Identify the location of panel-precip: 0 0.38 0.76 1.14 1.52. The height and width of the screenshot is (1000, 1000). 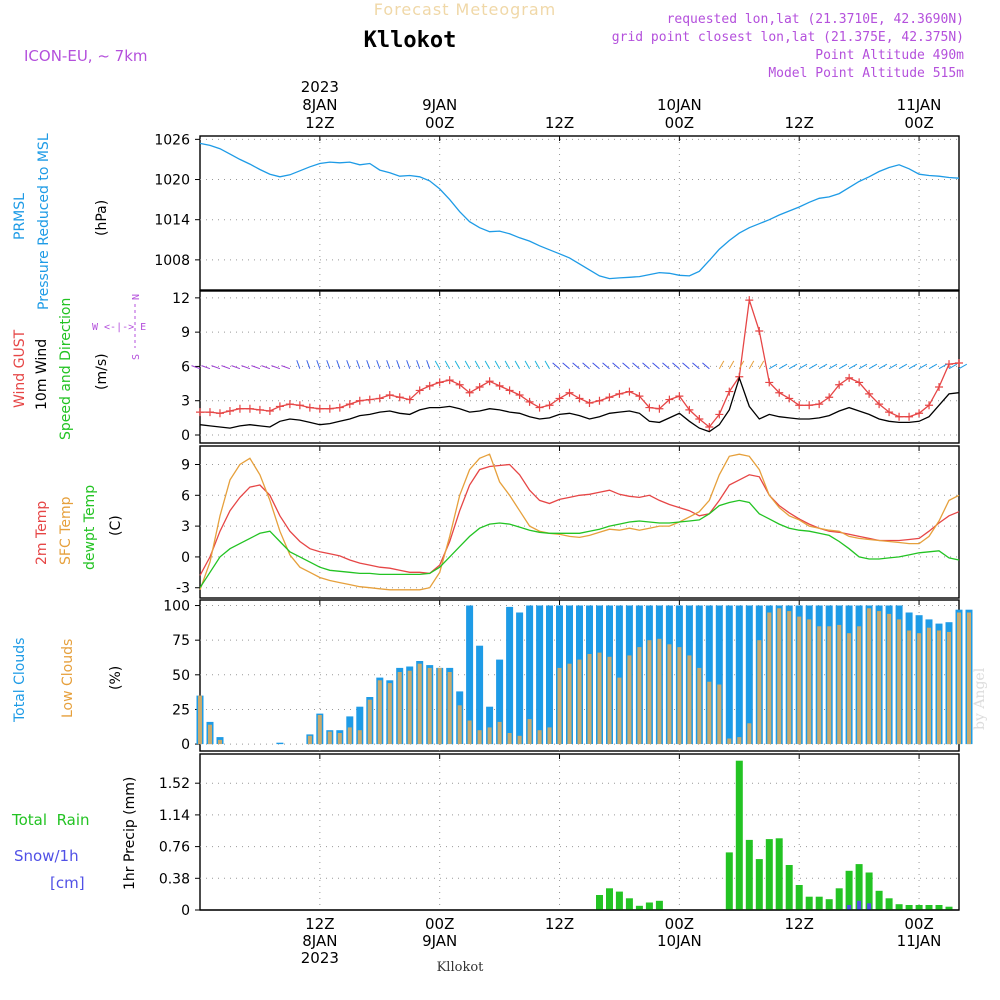
(559, 836).